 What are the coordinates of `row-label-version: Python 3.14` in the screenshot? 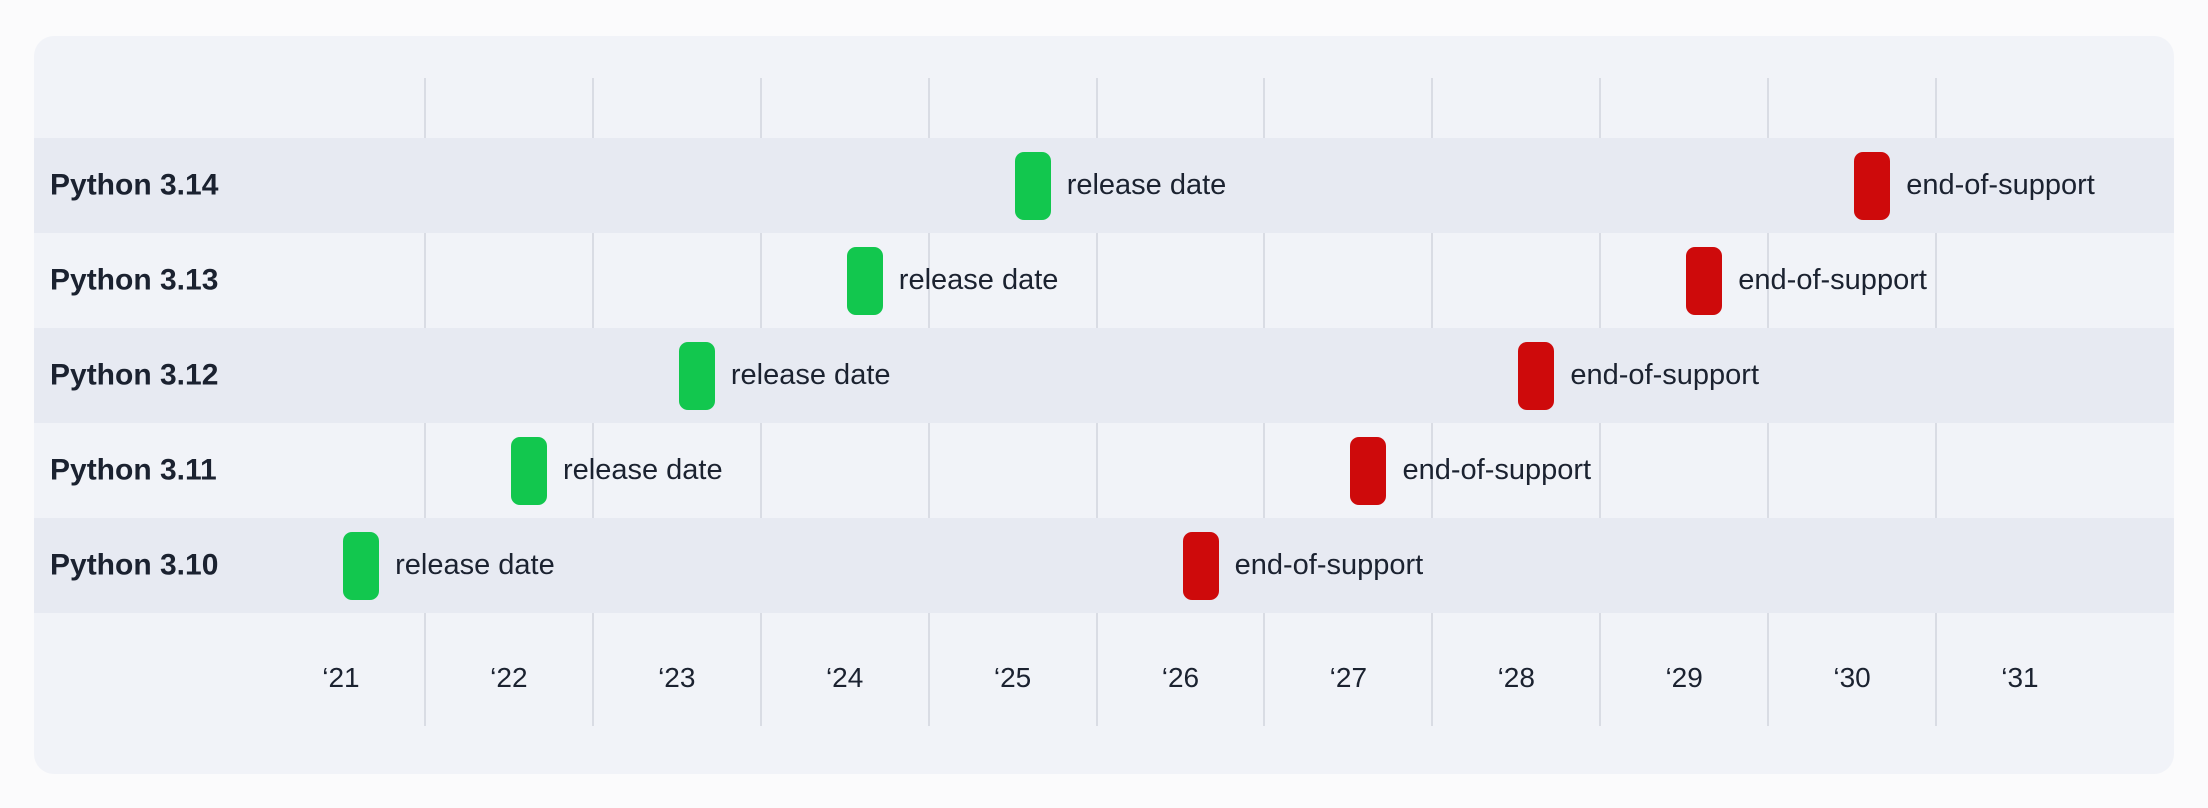 It's located at (134, 184).